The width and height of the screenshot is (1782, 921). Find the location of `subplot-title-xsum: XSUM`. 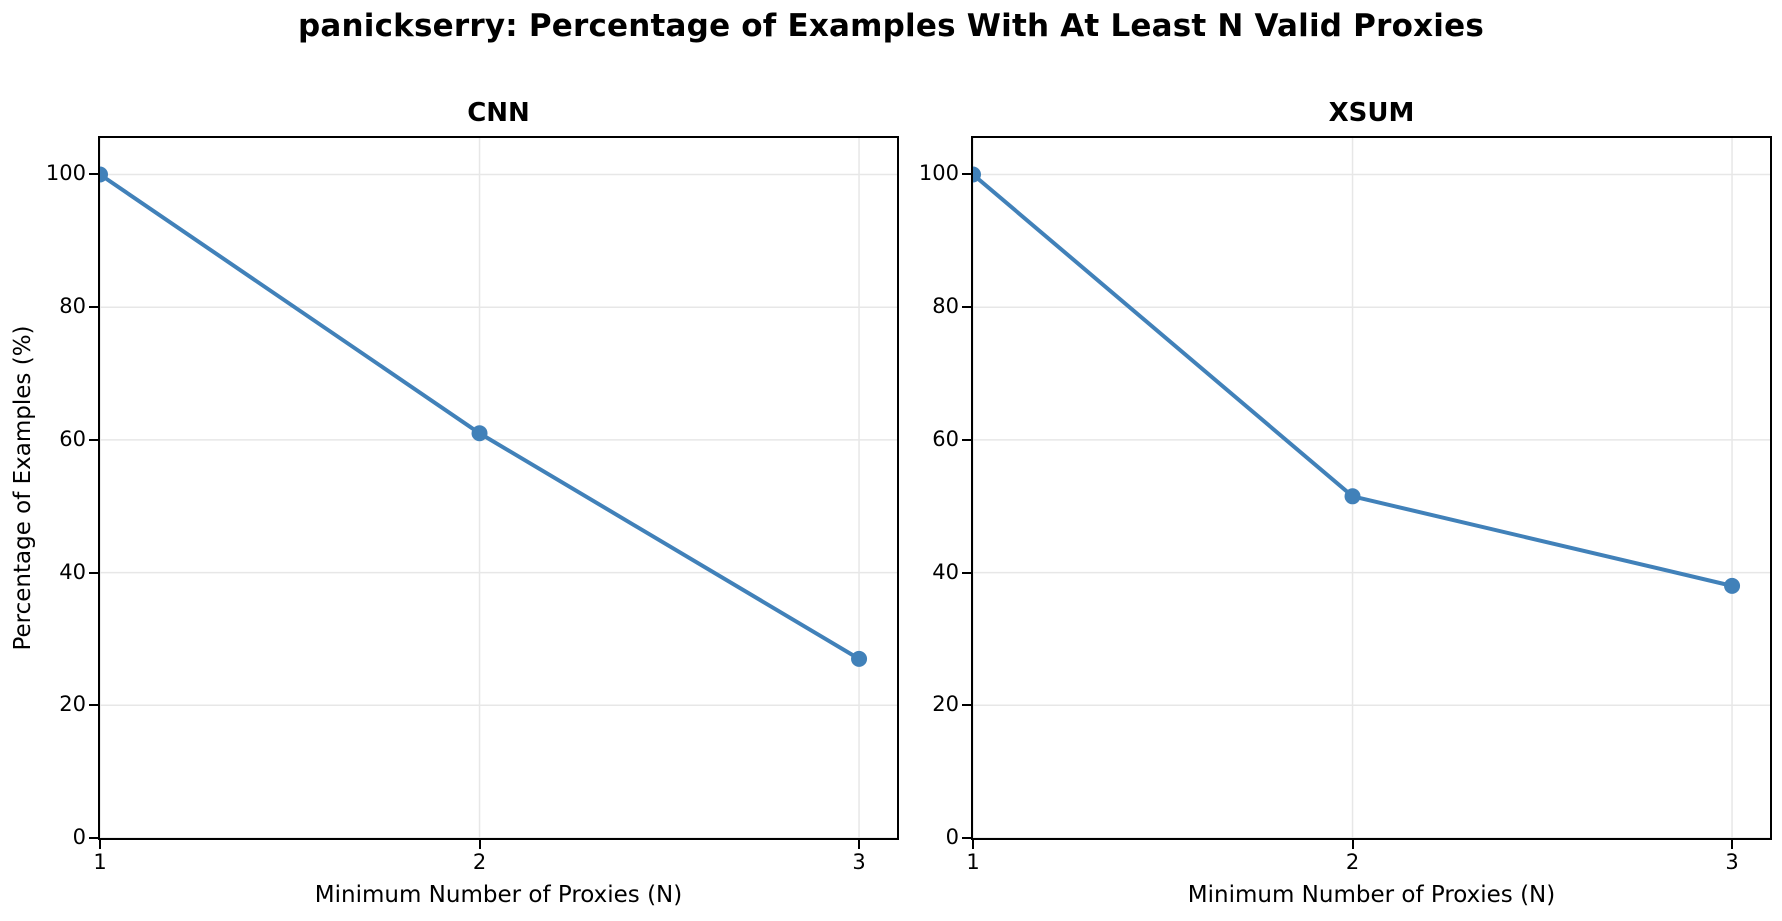

subplot-title-xsum: XSUM is located at coordinates (1371, 113).